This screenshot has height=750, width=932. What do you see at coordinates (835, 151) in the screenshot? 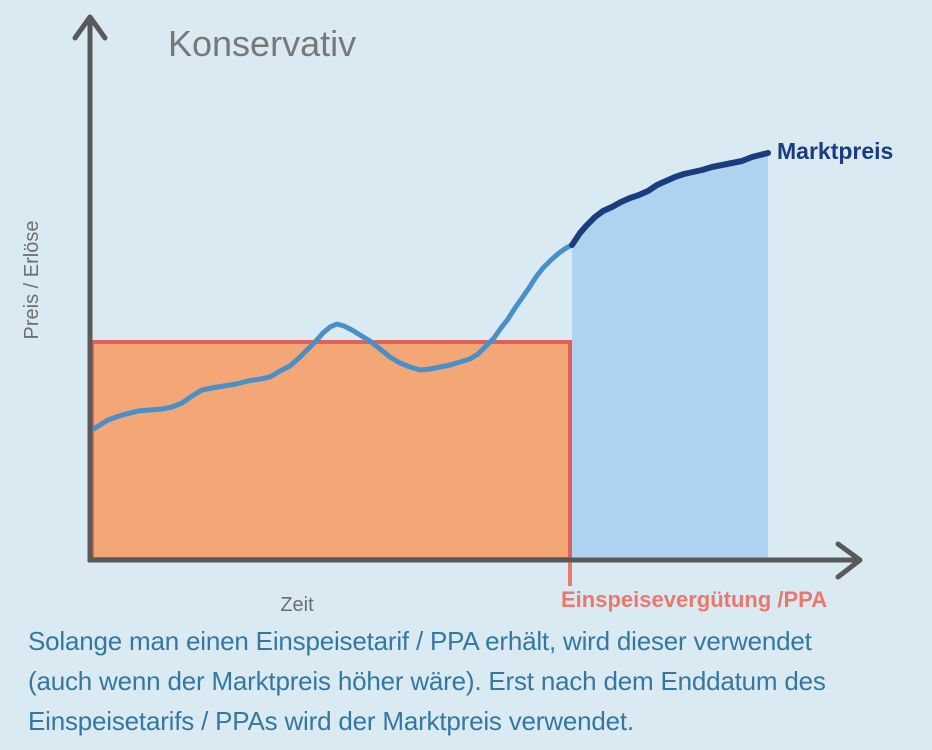
I see `marktpreis-annotation: Marktpreis` at bounding box center [835, 151].